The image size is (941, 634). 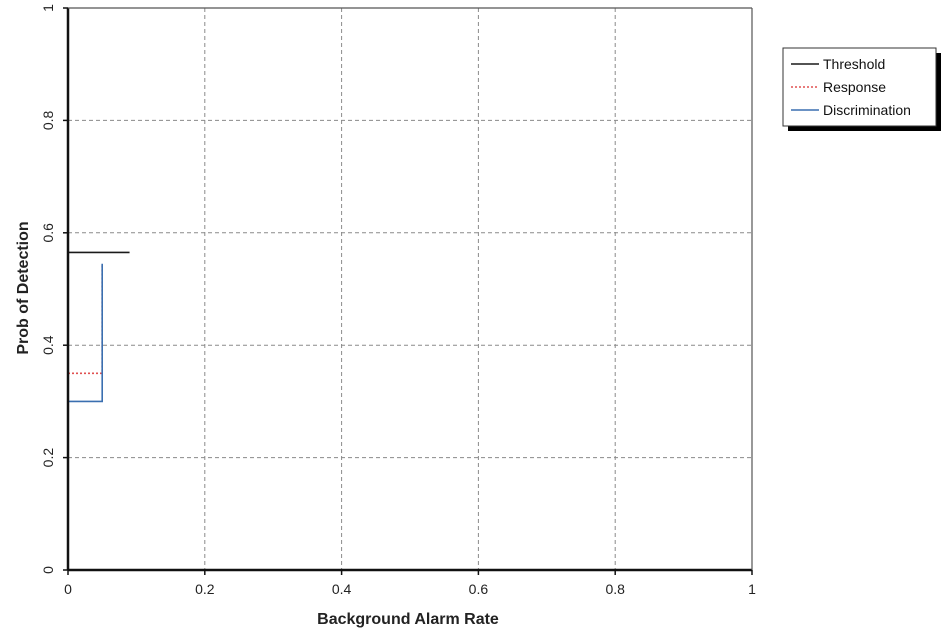 What do you see at coordinates (48, 345) in the screenshot?
I see `y-tick-label-2: 0.4` at bounding box center [48, 345].